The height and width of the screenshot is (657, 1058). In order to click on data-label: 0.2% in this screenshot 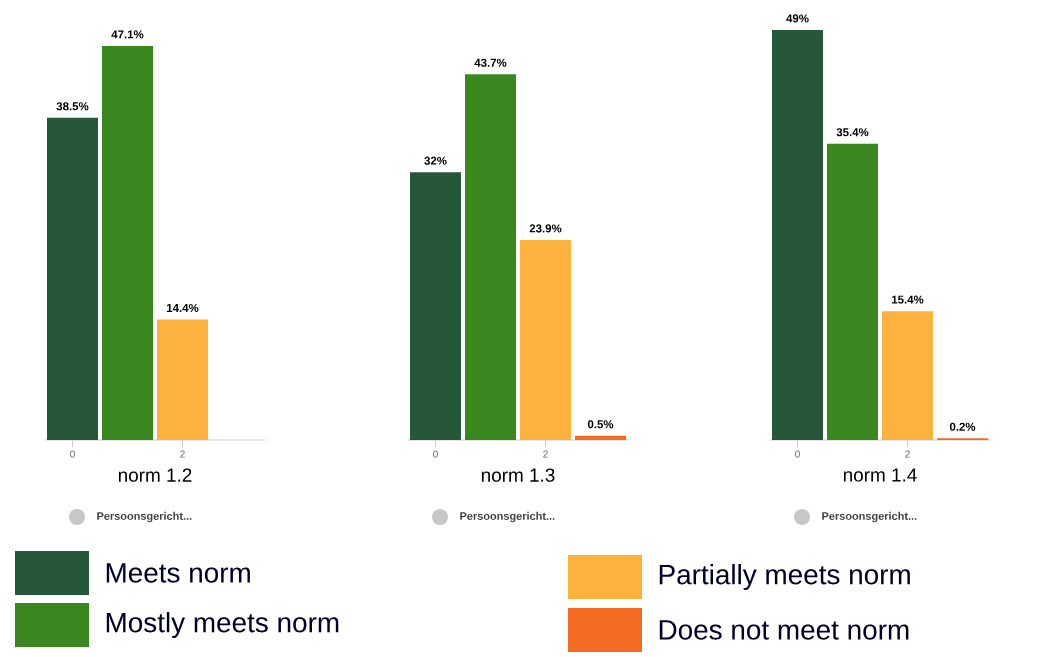, I will do `click(962, 426)`.